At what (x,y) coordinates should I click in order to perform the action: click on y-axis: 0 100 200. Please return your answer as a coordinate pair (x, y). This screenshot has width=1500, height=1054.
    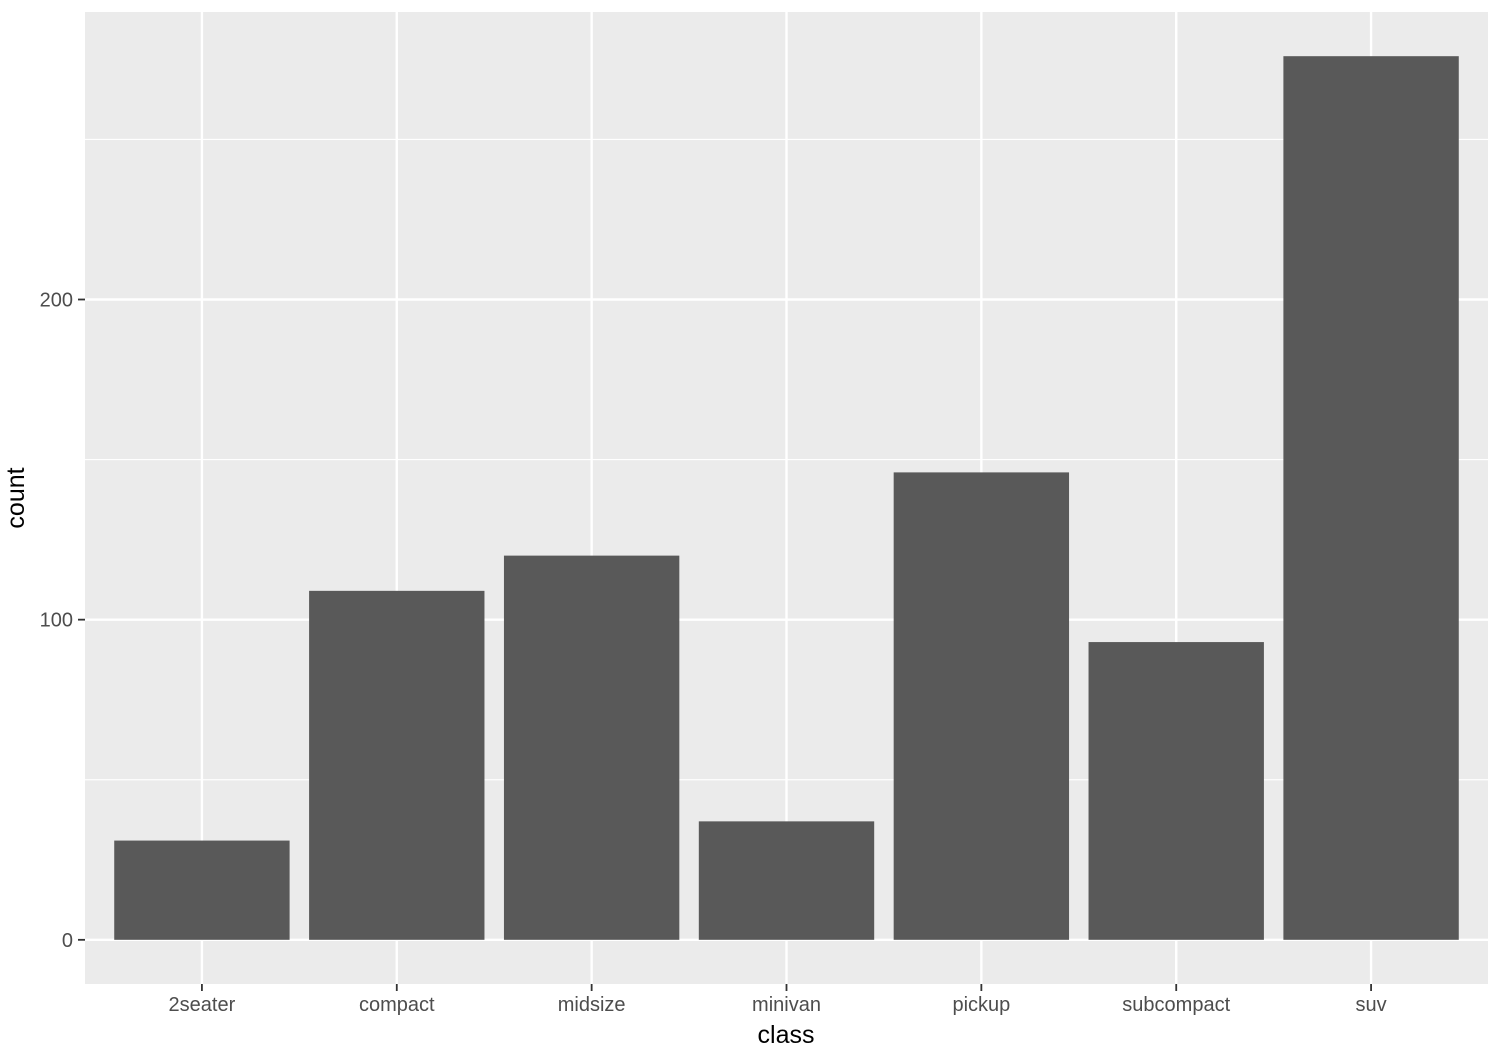
    Looking at the image, I should click on (62, 621).